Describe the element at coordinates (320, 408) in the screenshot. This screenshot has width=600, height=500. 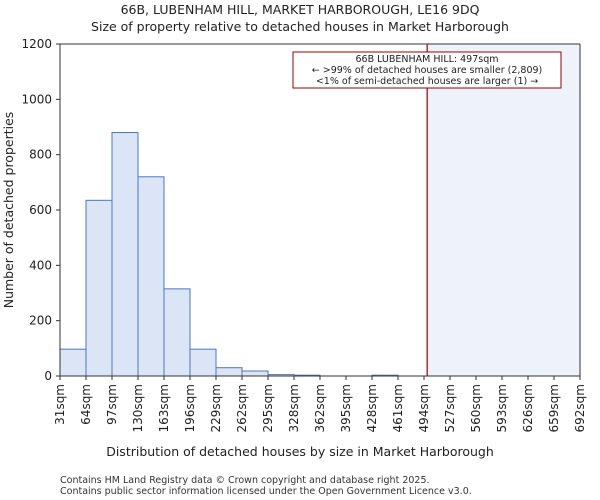
I see `x-tick-label: 362sqm` at that location.